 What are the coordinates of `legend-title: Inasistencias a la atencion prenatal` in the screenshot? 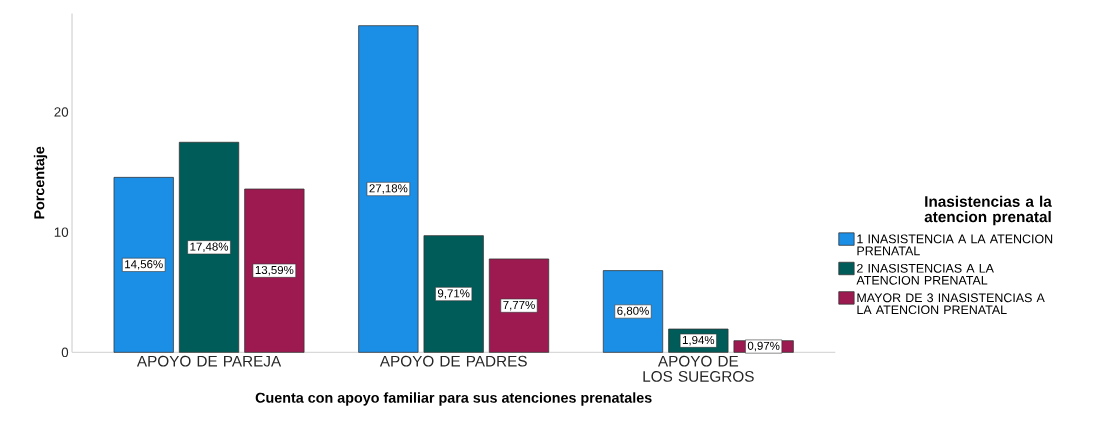 It's located at (988, 210).